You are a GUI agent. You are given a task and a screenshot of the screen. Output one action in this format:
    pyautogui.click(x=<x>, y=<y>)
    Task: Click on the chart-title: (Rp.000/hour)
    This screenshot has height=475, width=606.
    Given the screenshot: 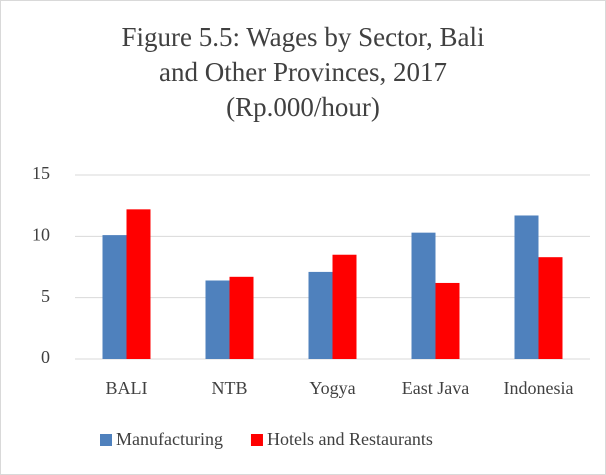 What is the action you would take?
    pyautogui.click(x=303, y=107)
    